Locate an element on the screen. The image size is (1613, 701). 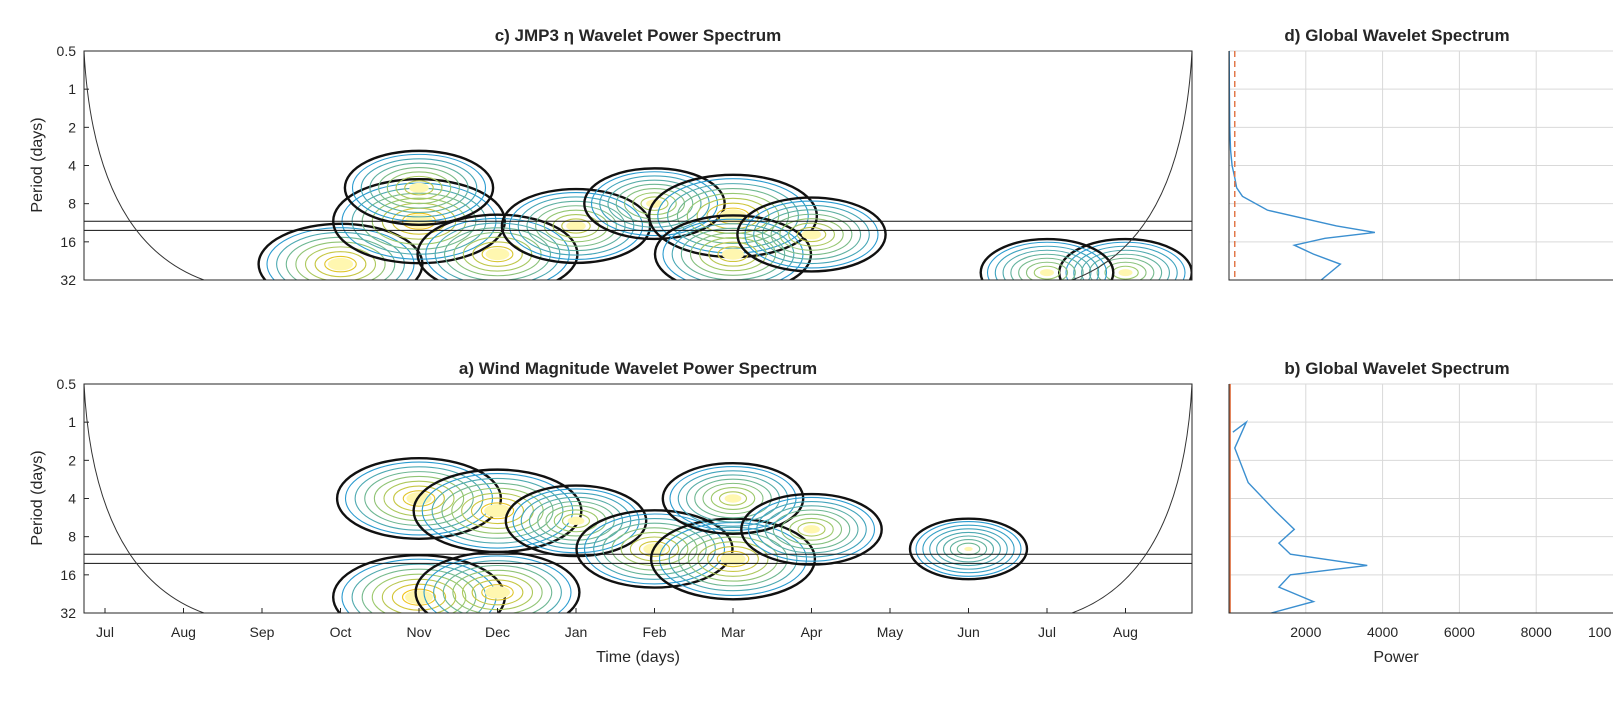
x-tick-label-a-6: Jan is located at coordinates (576, 632).